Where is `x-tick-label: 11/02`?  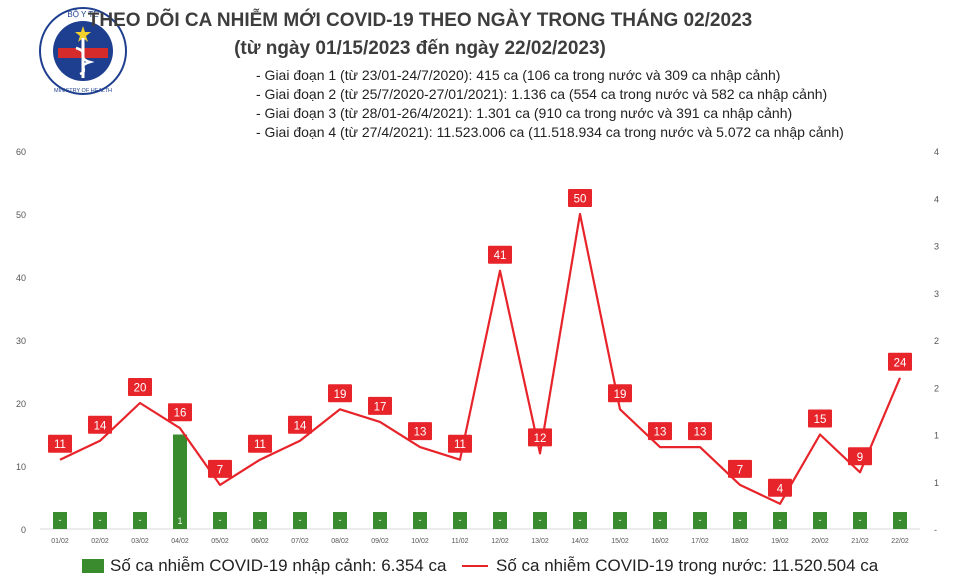
x-tick-label: 11/02 is located at coordinates (460, 541).